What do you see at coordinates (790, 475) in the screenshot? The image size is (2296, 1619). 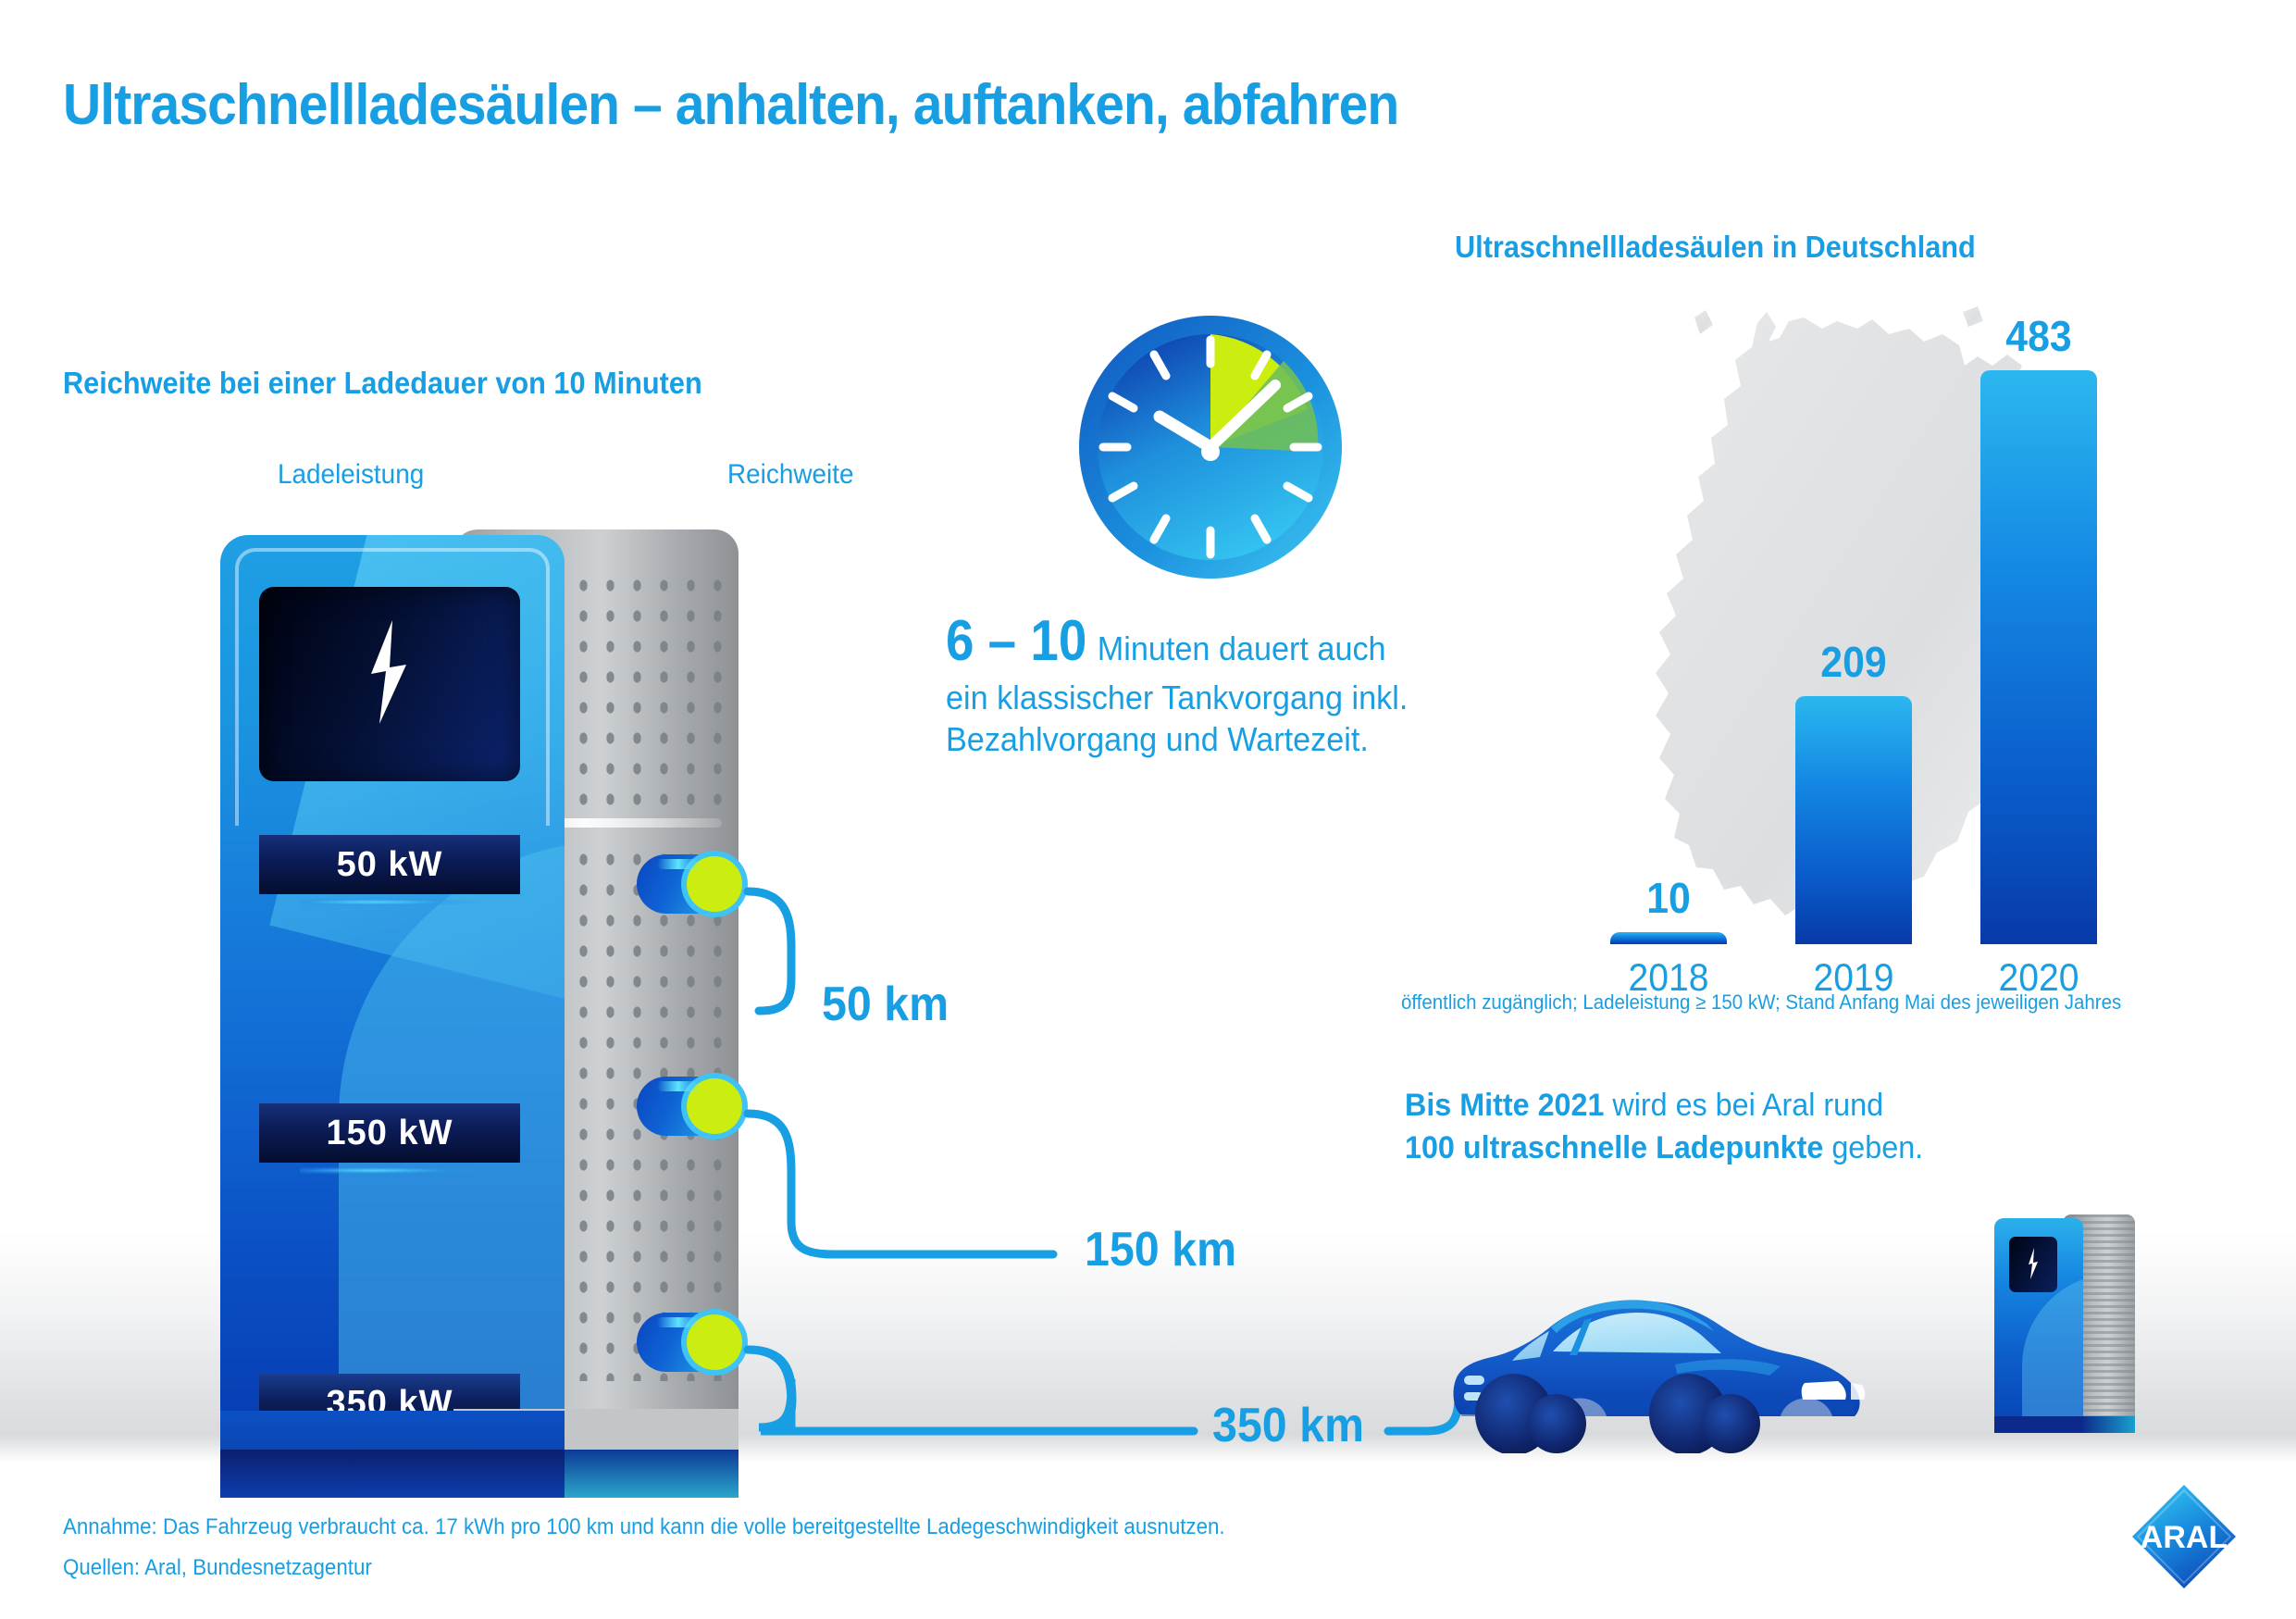 I see `column-label-range: Reichweite` at bounding box center [790, 475].